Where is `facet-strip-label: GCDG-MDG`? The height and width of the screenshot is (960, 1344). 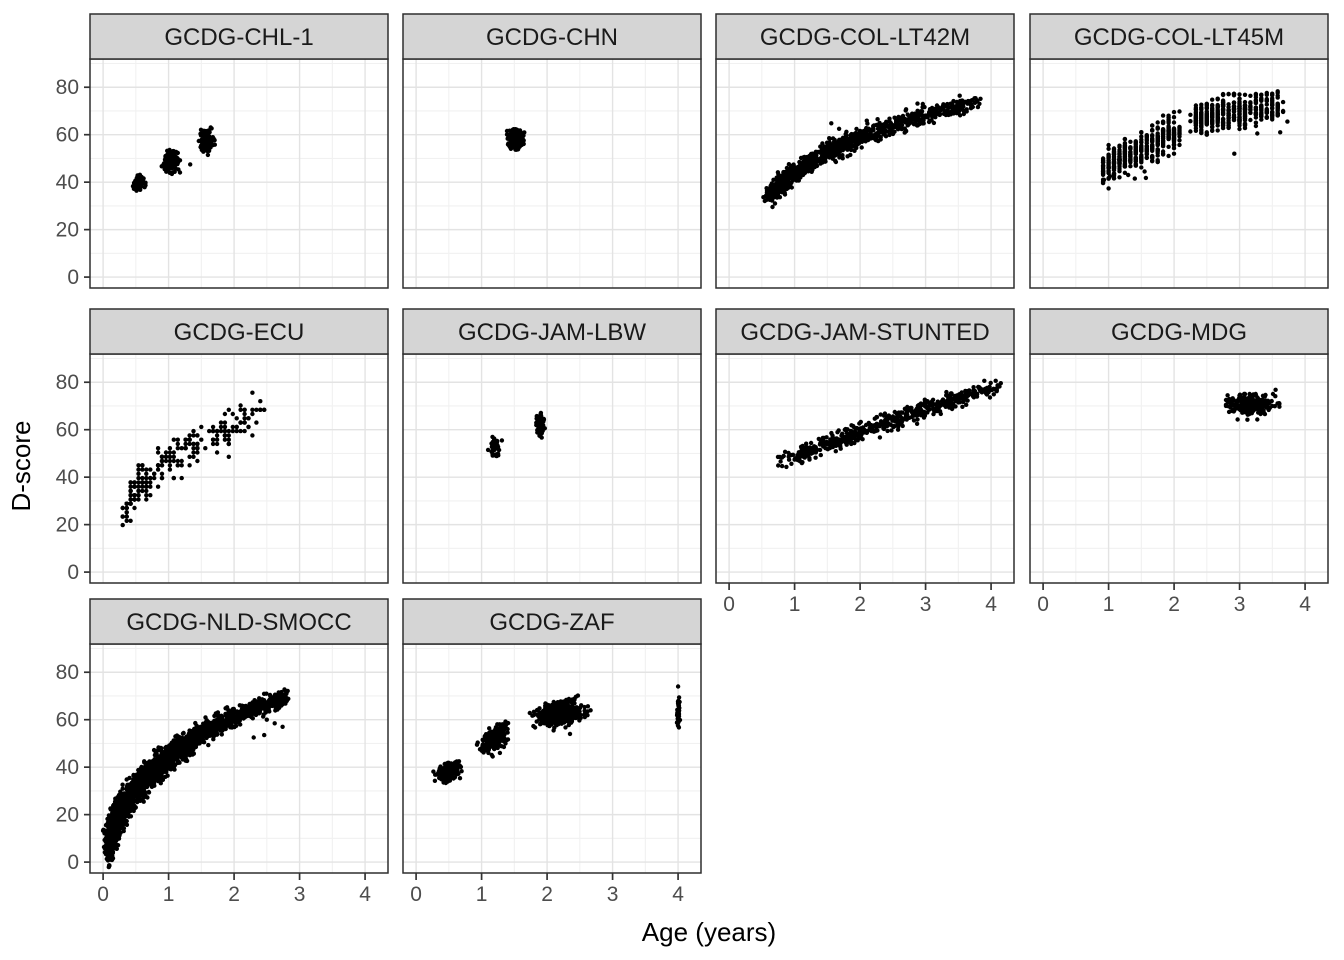
facet-strip-label: GCDG-MDG is located at coordinates (1179, 332).